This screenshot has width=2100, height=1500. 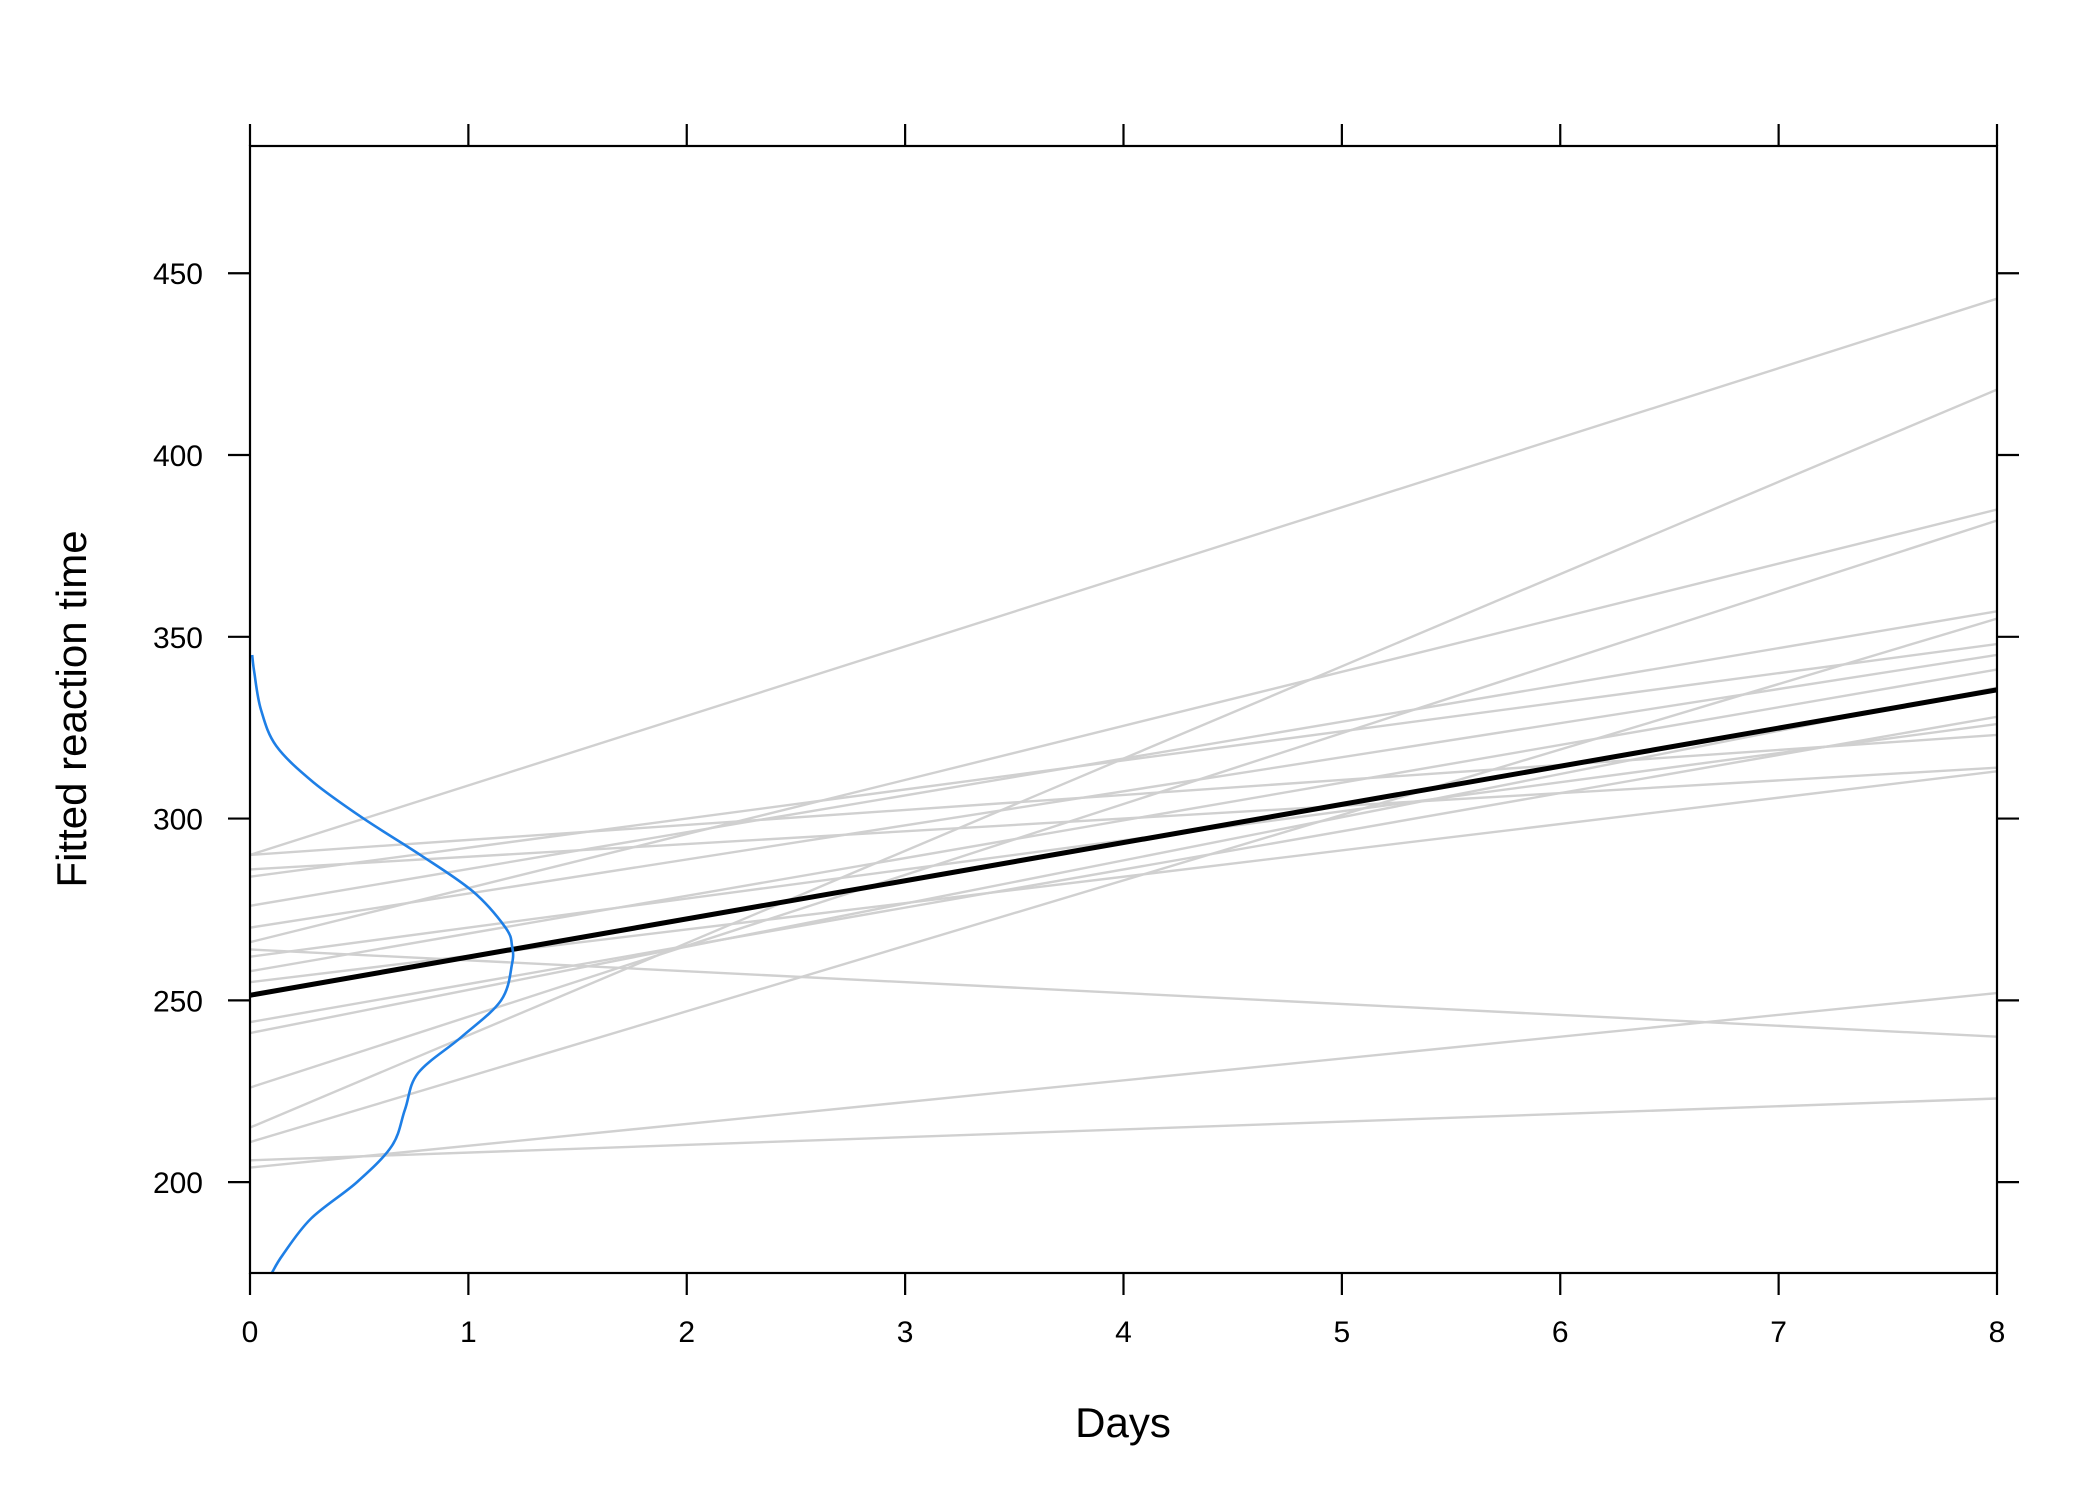 I want to click on x-tick-label: 3, so click(x=905, y=1332).